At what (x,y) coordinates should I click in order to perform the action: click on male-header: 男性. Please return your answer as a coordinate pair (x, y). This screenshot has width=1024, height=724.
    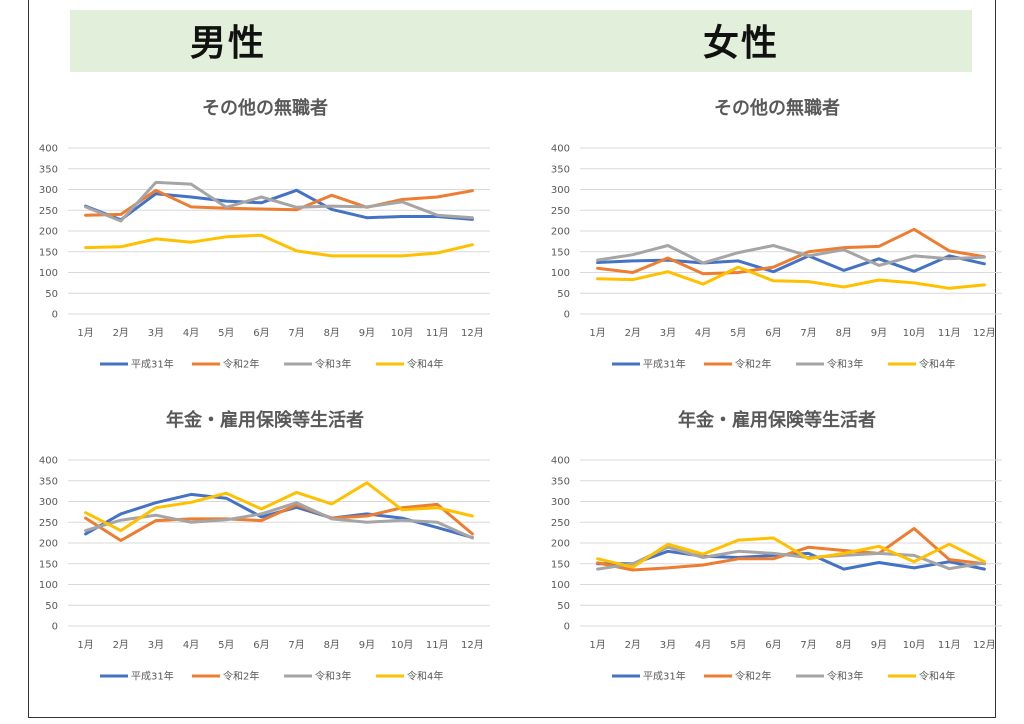
    Looking at the image, I should click on (228, 43).